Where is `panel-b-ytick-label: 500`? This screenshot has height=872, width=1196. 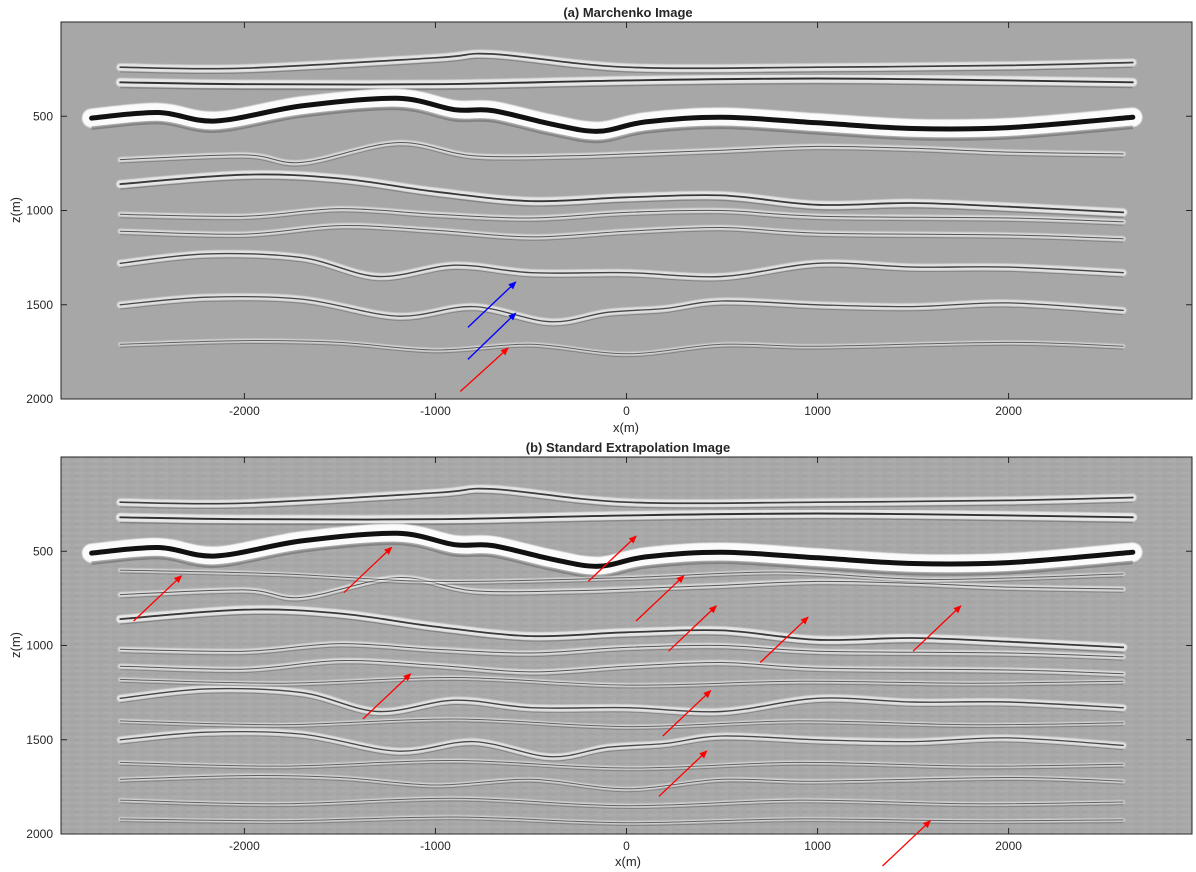 panel-b-ytick-label: 500 is located at coordinates (43, 551).